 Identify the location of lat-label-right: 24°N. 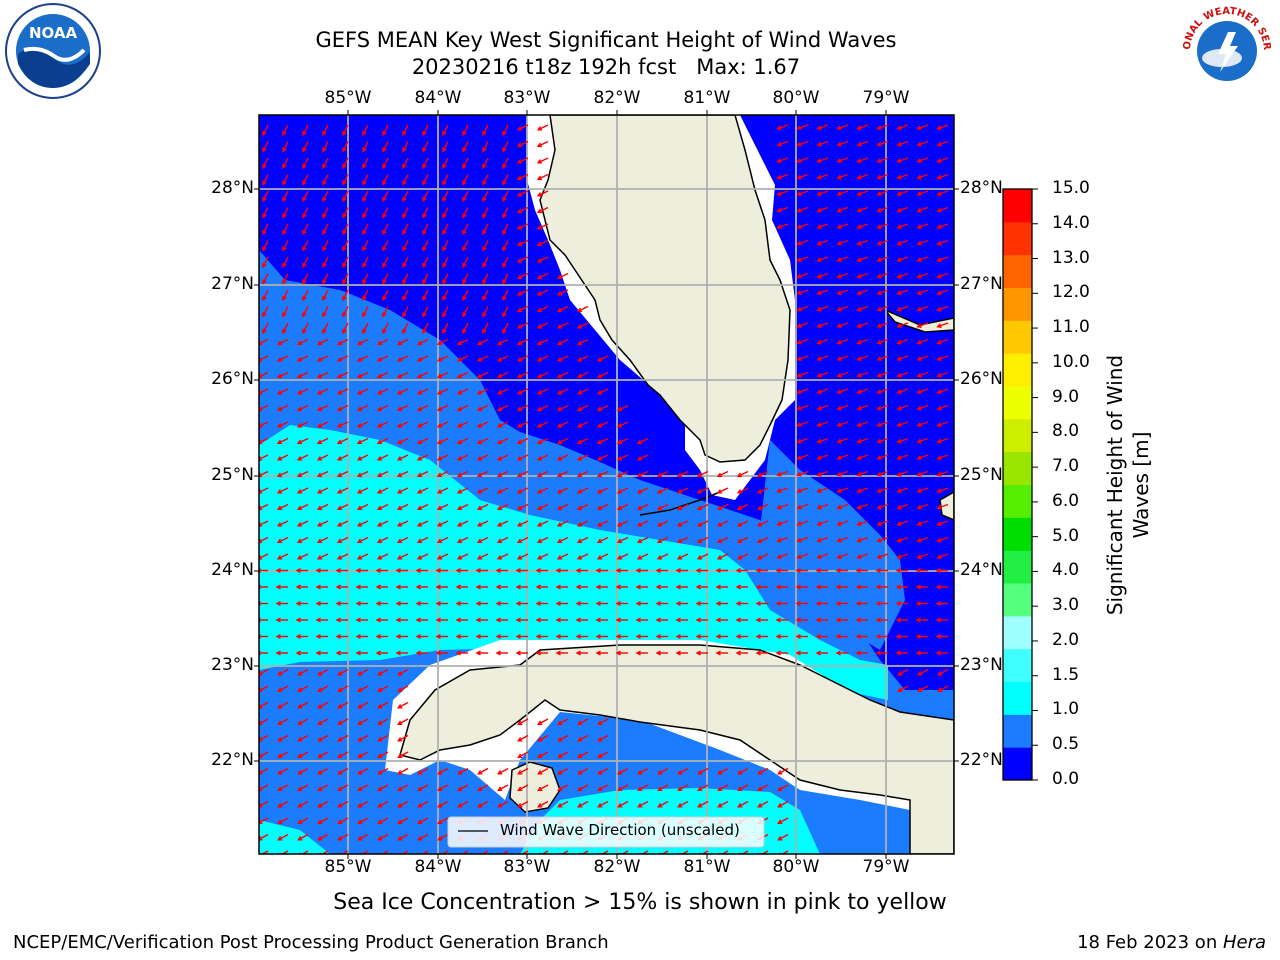
(981, 570).